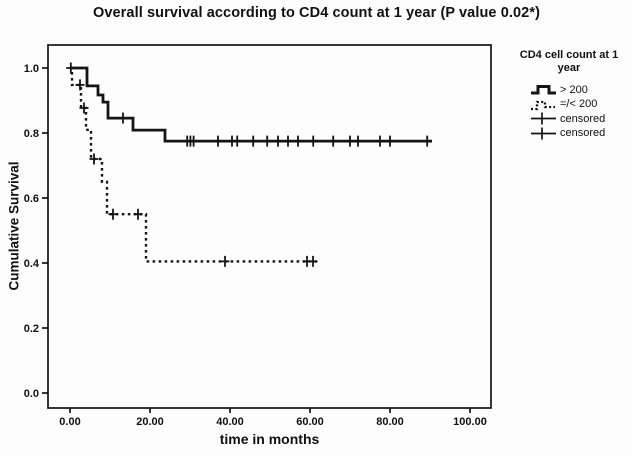 This screenshot has height=456, width=633. What do you see at coordinates (579, 104) in the screenshot?
I see `legend-entry-label: =/< 200` at bounding box center [579, 104].